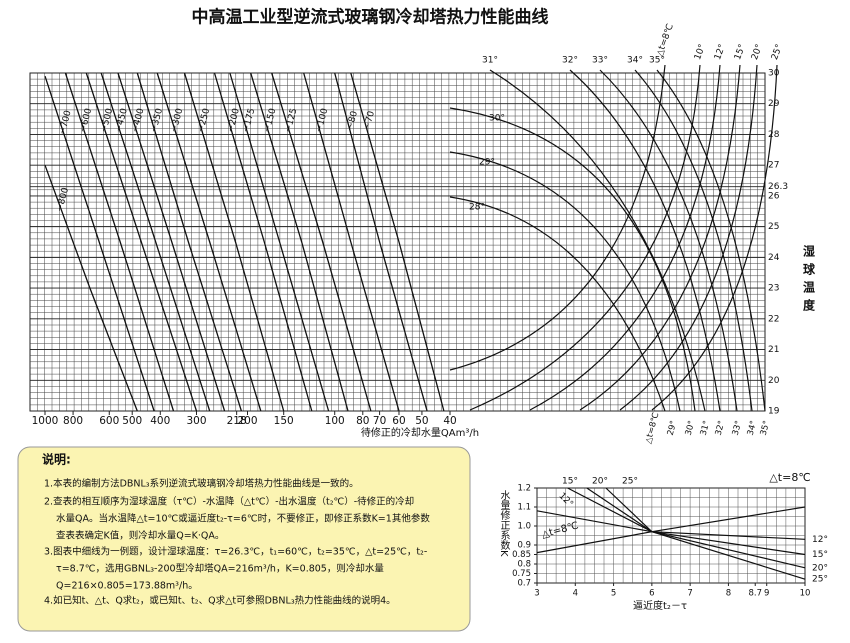 This screenshot has height=643, width=850. Describe the element at coordinates (689, 594) in the screenshot. I see `k-x-tick-label: 7` at that location.